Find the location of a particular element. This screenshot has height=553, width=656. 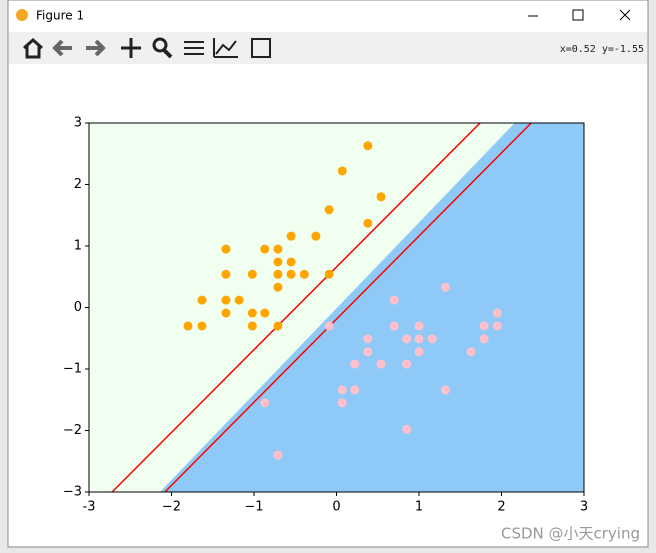

home-button is located at coordinates (33, 48).